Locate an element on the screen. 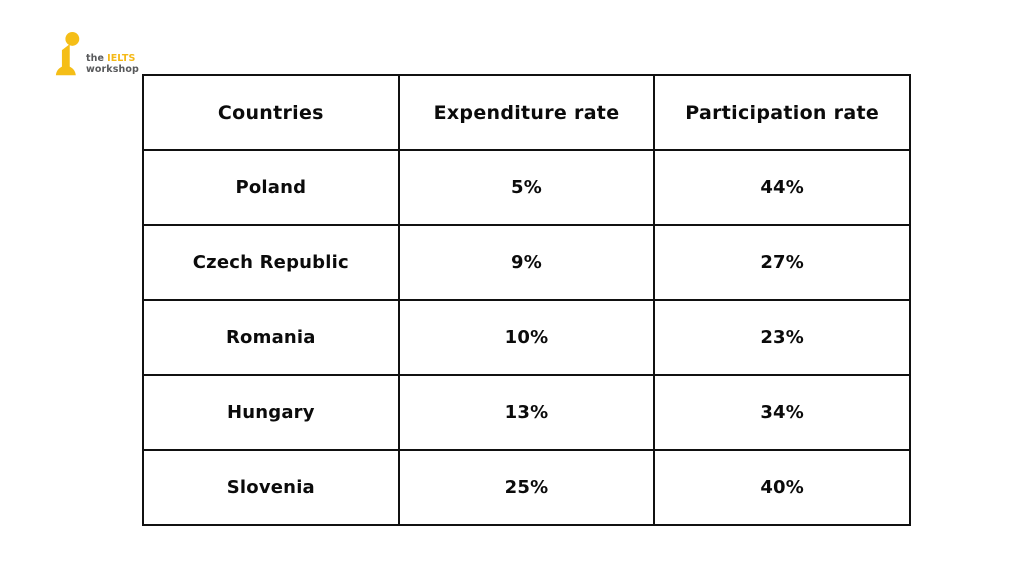 The image size is (1024, 585). cell-participation-rate: 27% is located at coordinates (782, 262).